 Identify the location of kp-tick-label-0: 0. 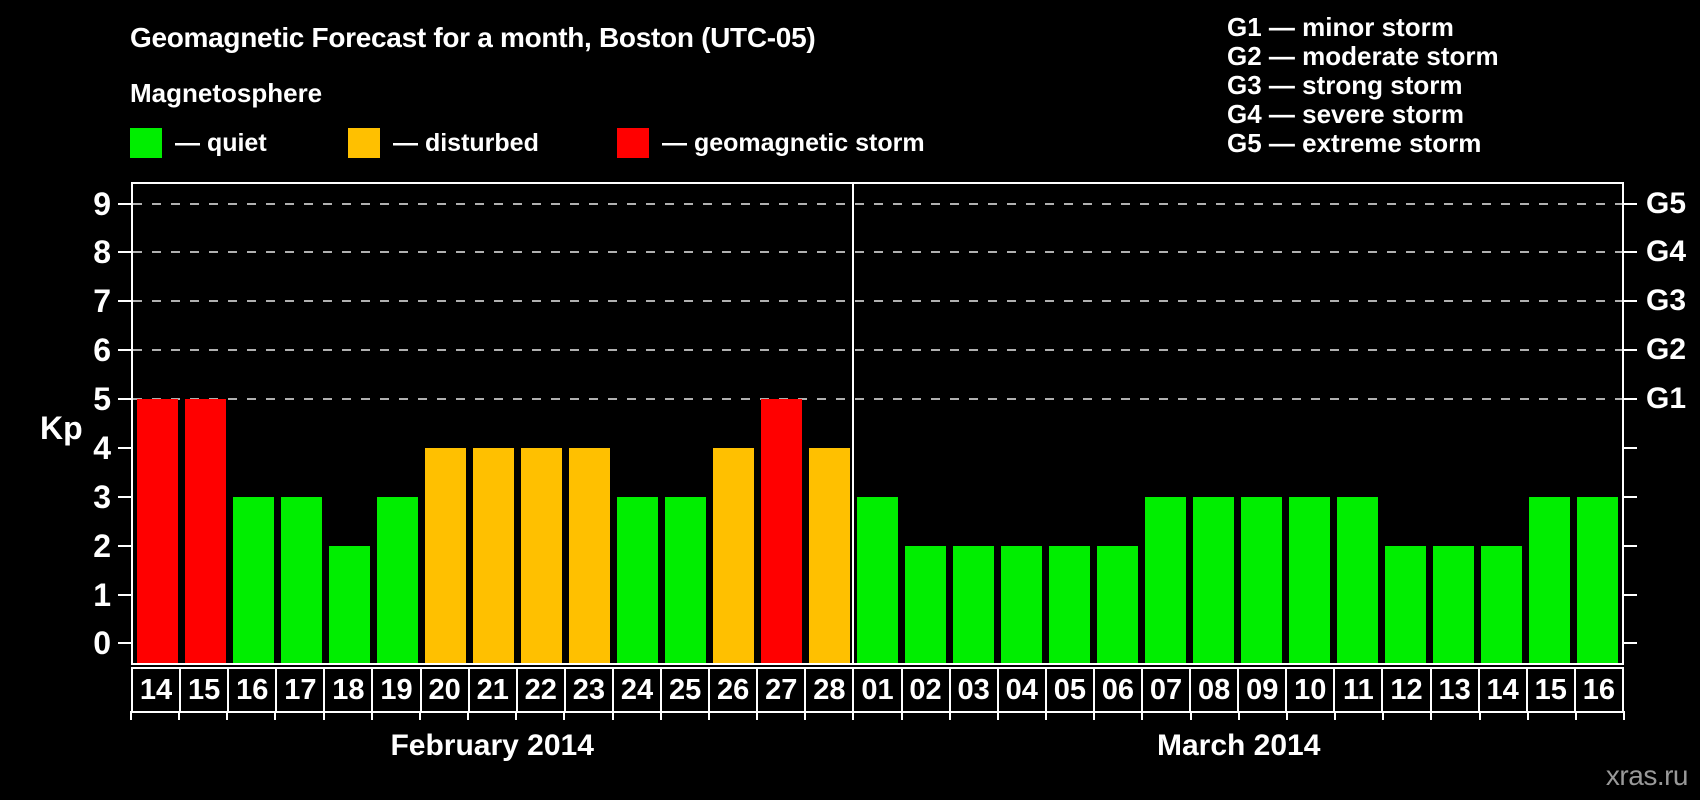
(102, 643).